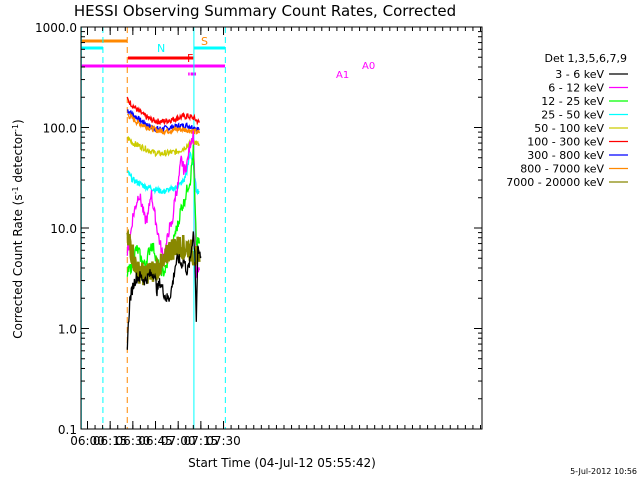 Image resolution: width=640 pixels, height=480 pixels. What do you see at coordinates (368, 66) in the screenshot?
I see `flag-label-a0: A0` at bounding box center [368, 66].